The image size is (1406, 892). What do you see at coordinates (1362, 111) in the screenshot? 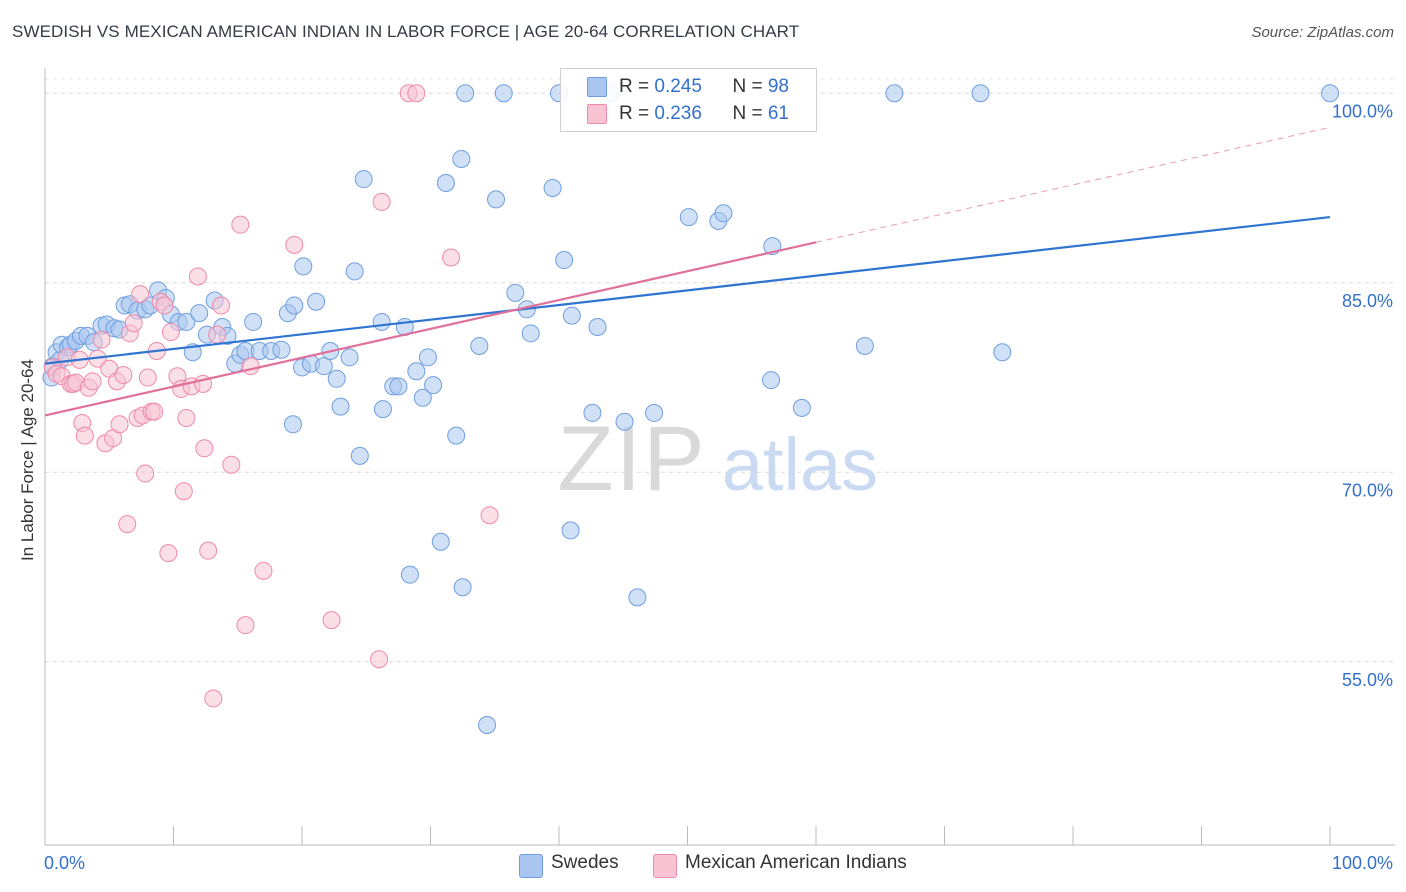
I see `y-tick-label: 100.0%` at bounding box center [1362, 111].